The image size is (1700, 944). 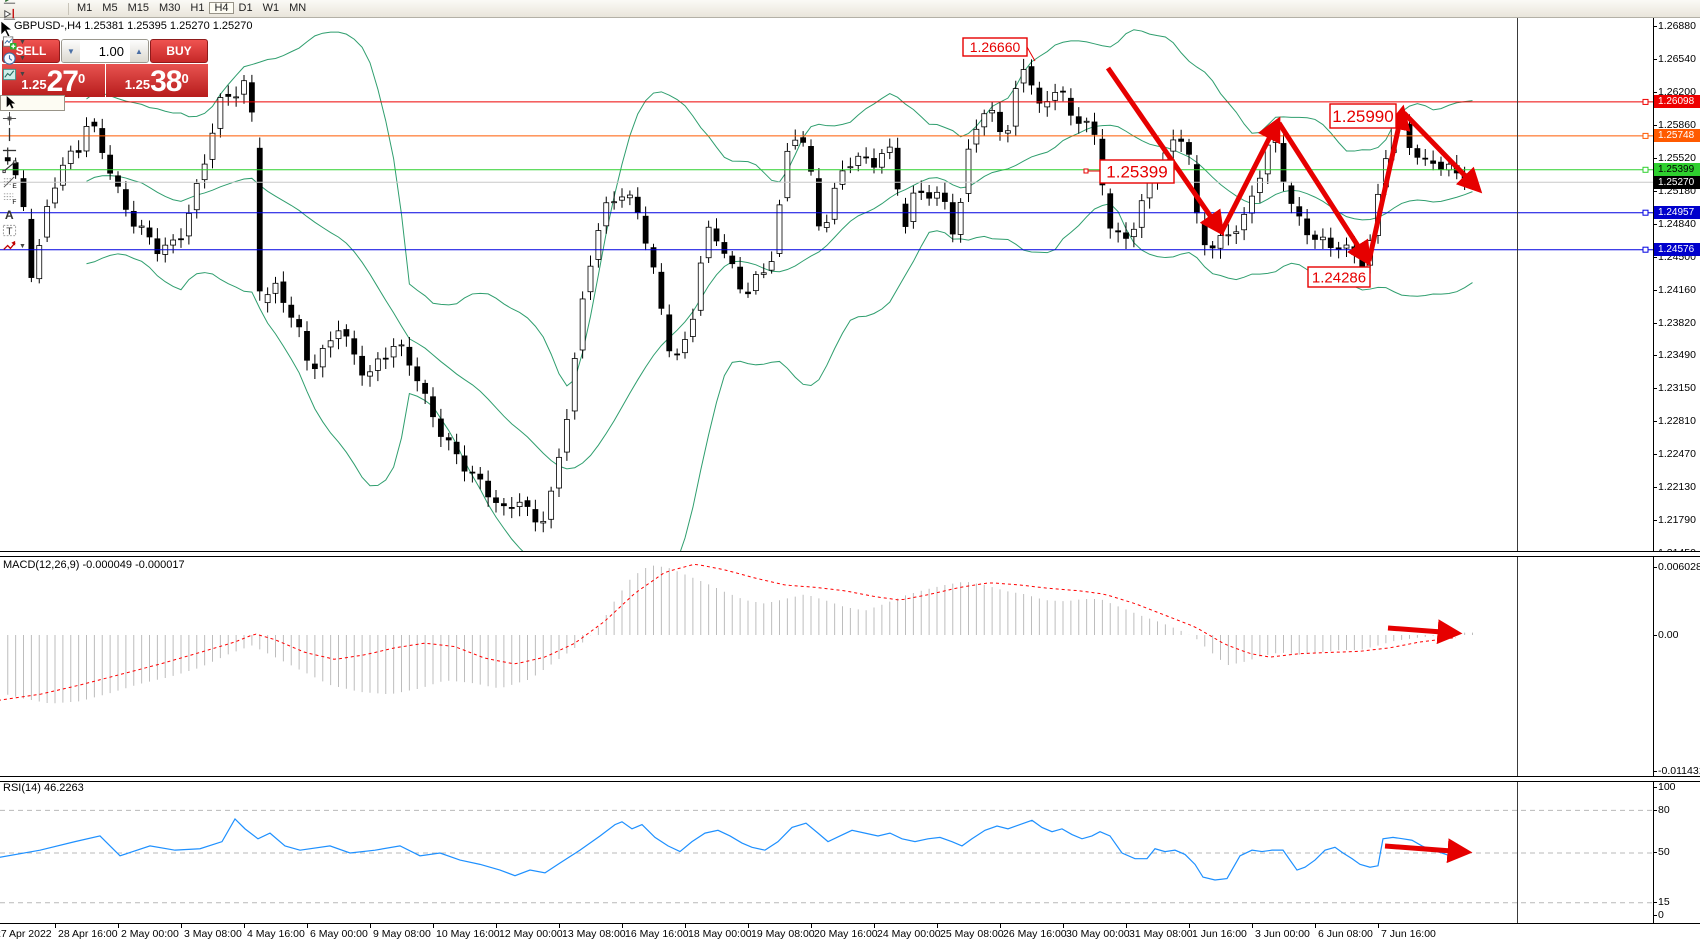 I want to click on volume-decrease-button: ▼, so click(x=71, y=51).